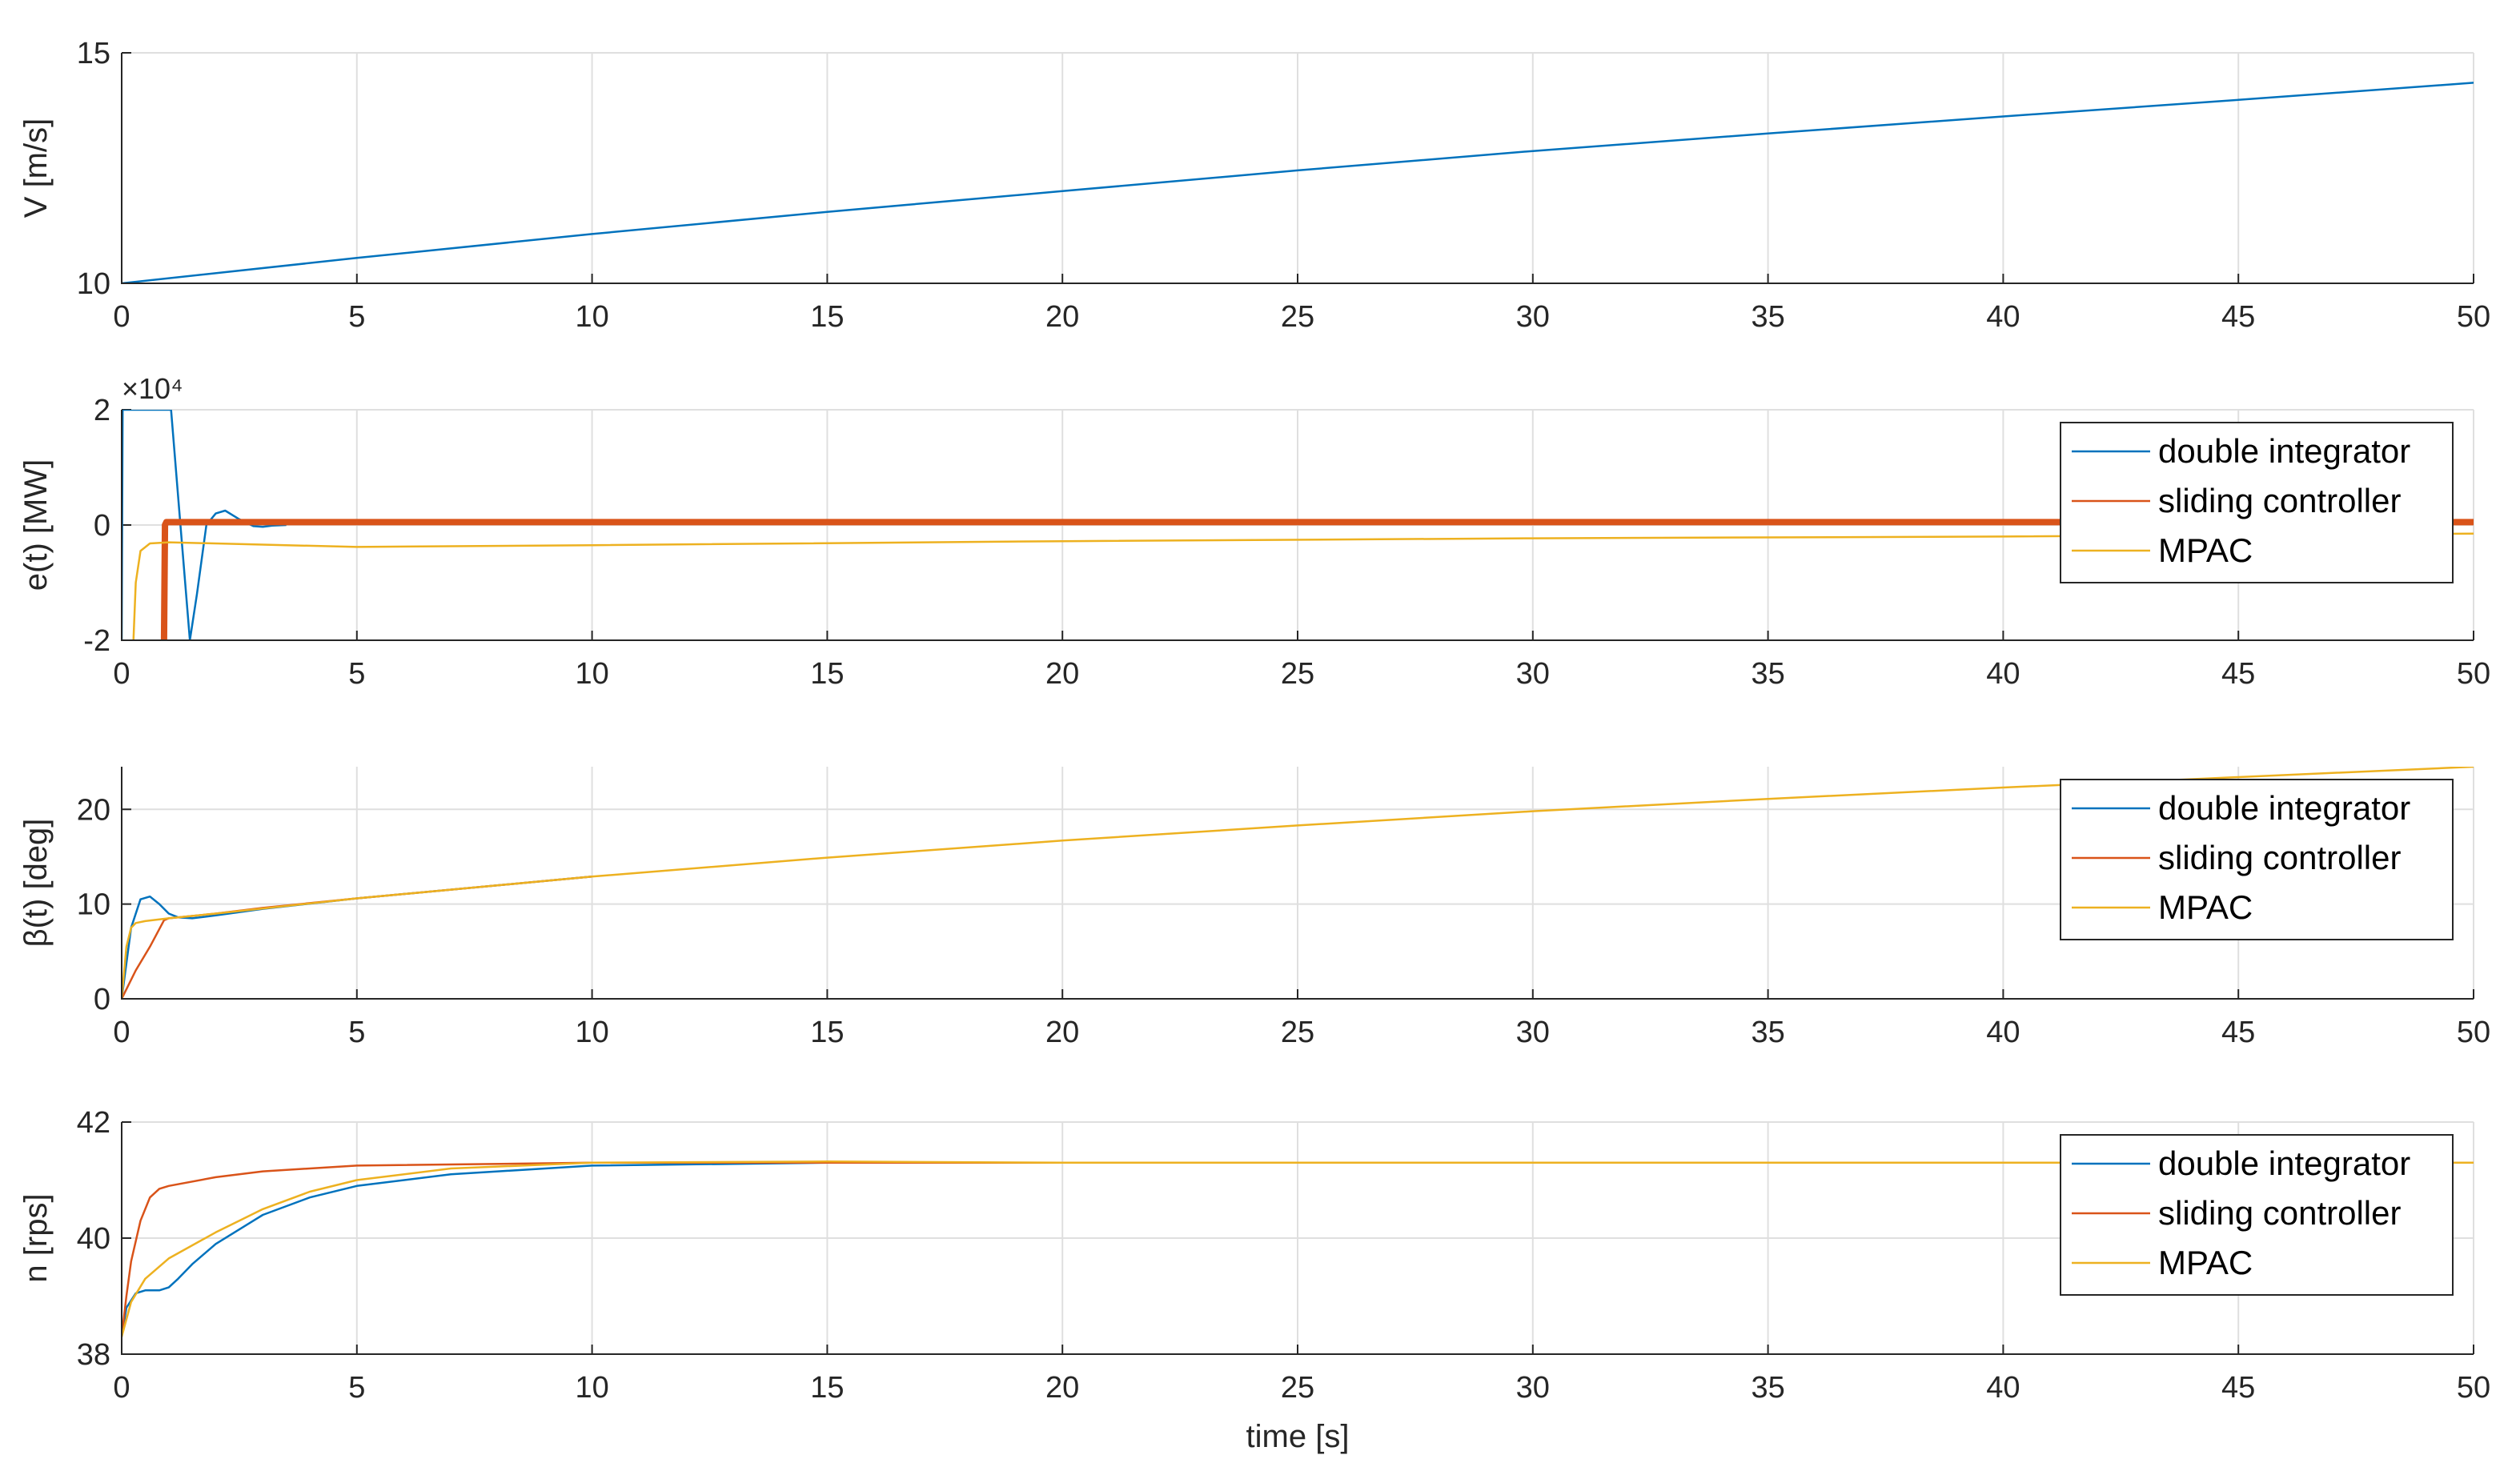 Image resolution: width=2520 pixels, height=1471 pixels. Describe the element at coordinates (97, 641) in the screenshot. I see `y-tick-label: -2` at that location.